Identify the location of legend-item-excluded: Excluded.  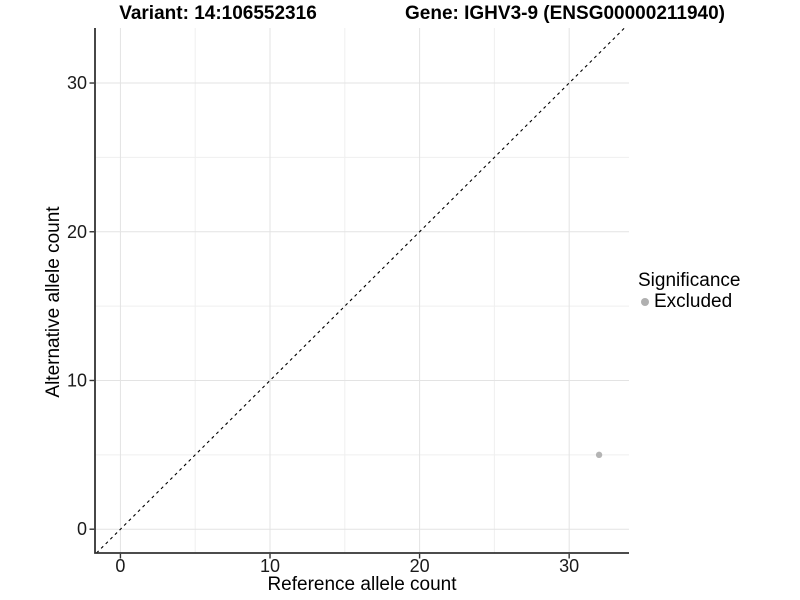
(689, 302).